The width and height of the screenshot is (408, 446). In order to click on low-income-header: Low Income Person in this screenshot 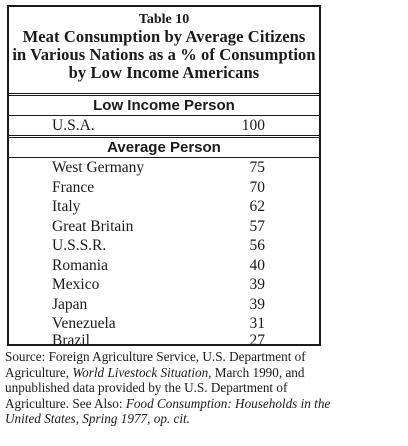, I will do `click(164, 104)`.